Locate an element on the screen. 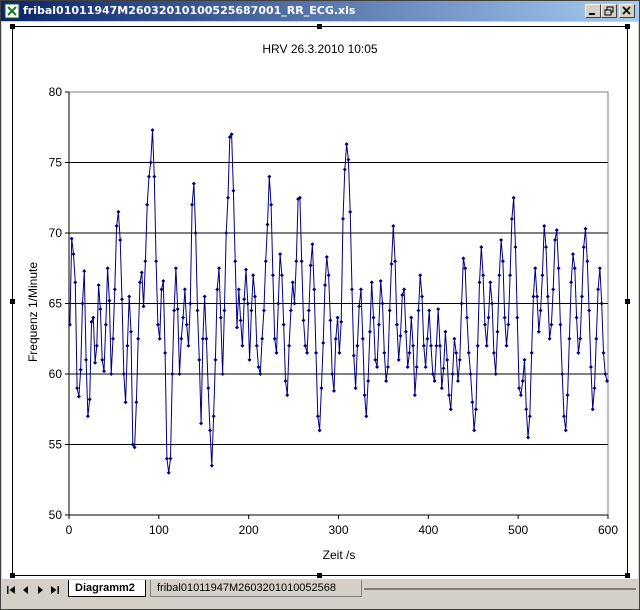 The width and height of the screenshot is (640, 610). horizontal-scrollbar is located at coordinates (500, 589).